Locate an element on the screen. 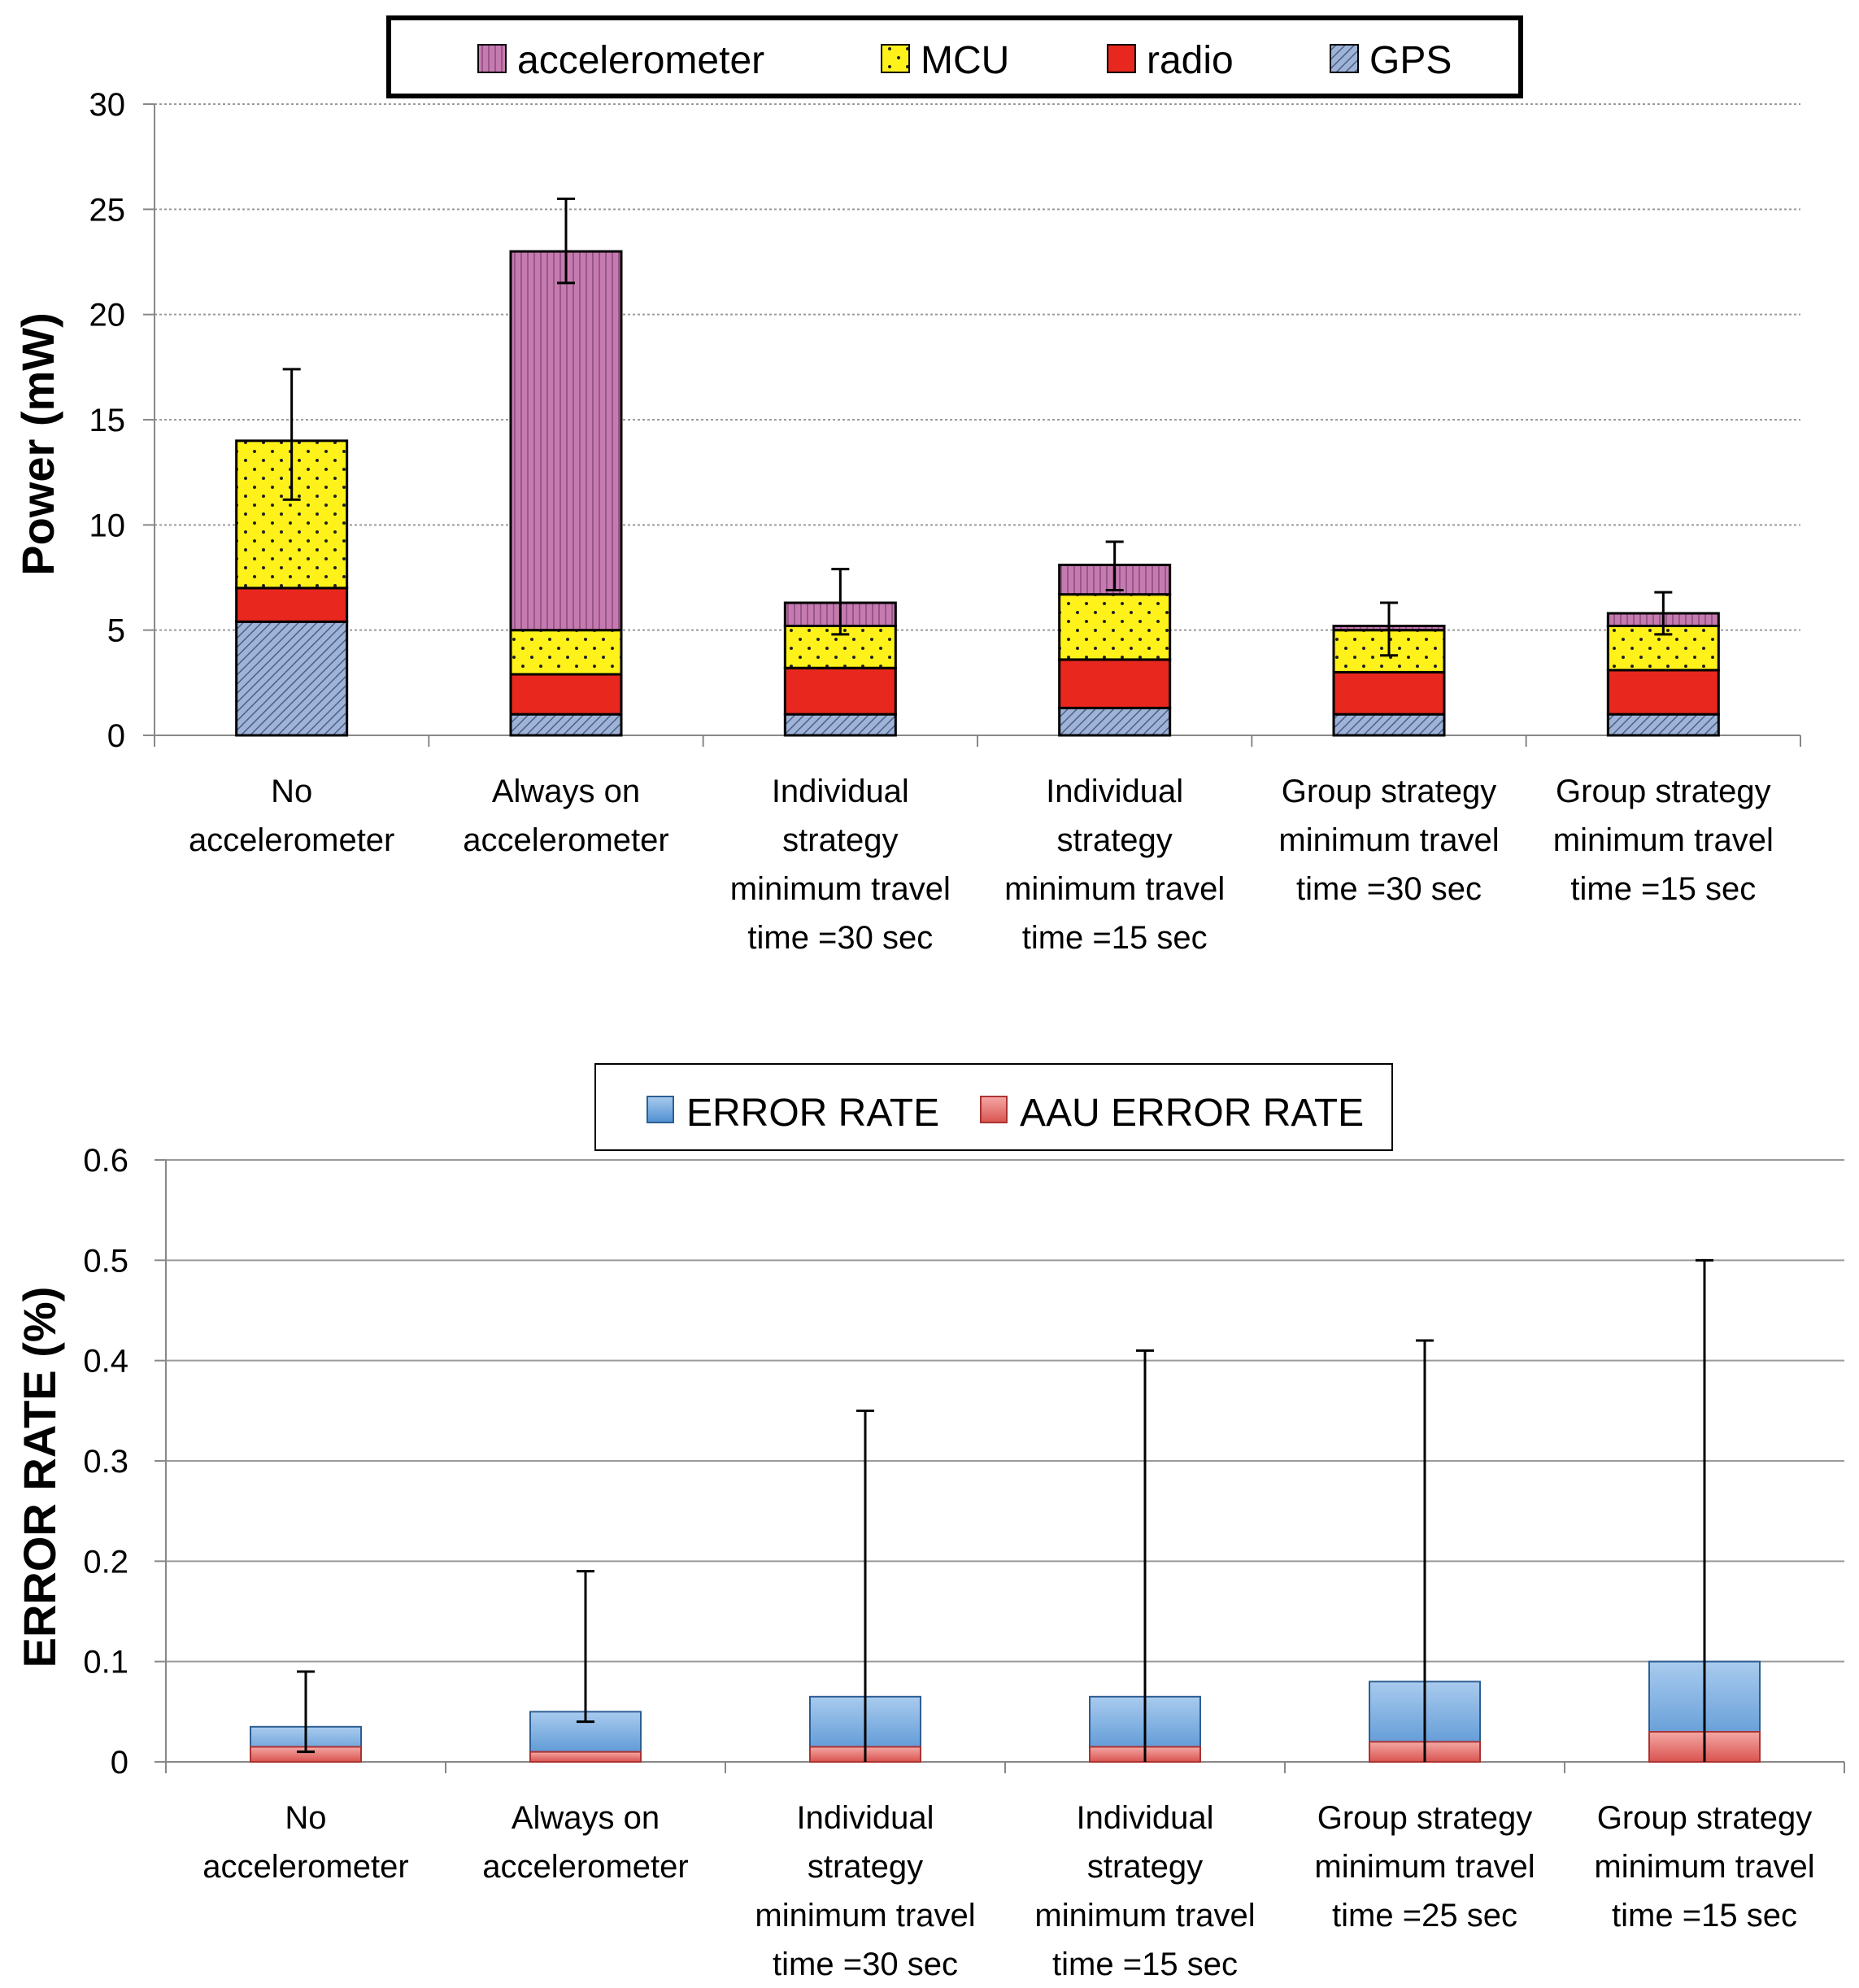 The width and height of the screenshot is (1859, 1988). error-y-tick-label: 0 is located at coordinates (119, 1763).